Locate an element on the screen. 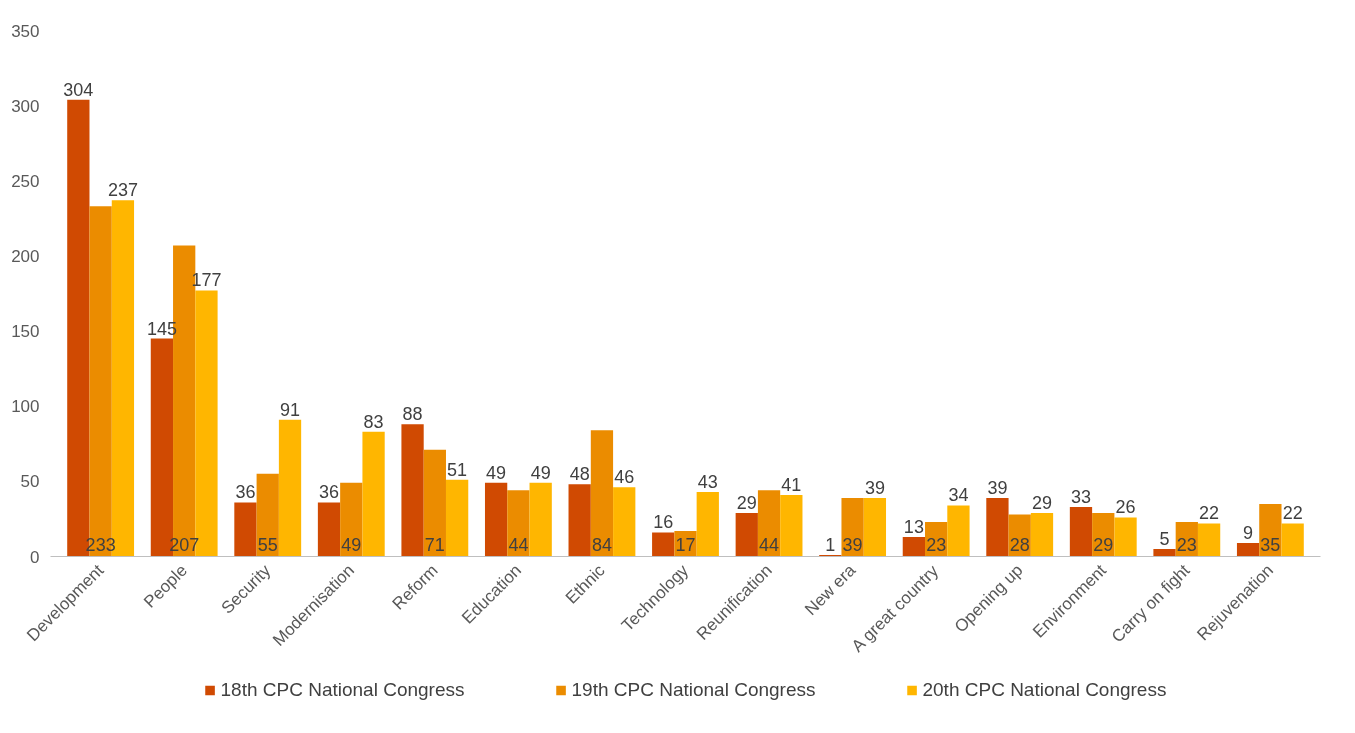 The height and width of the screenshot is (733, 1355). y-tick-label: 350 is located at coordinates (25, 31).